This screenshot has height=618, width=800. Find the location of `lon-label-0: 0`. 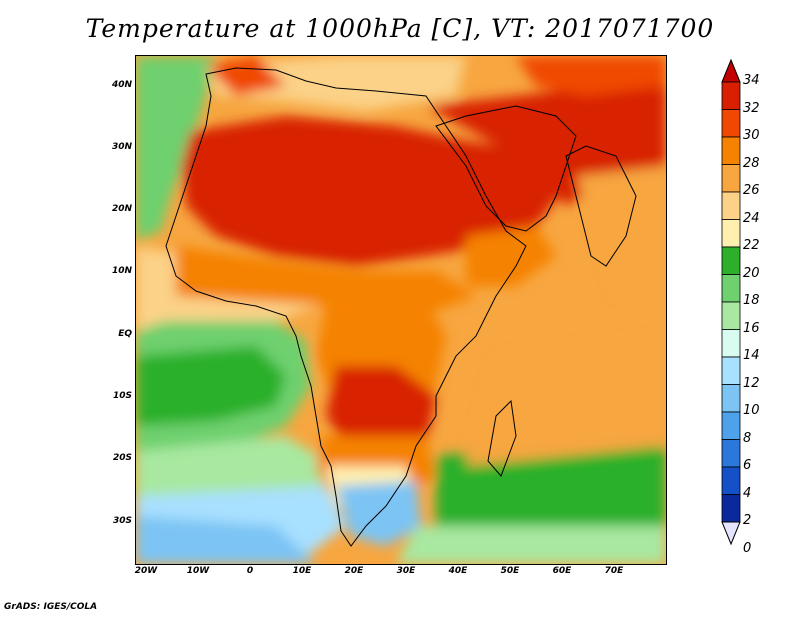

lon-label-0: 0 is located at coordinates (250, 571).